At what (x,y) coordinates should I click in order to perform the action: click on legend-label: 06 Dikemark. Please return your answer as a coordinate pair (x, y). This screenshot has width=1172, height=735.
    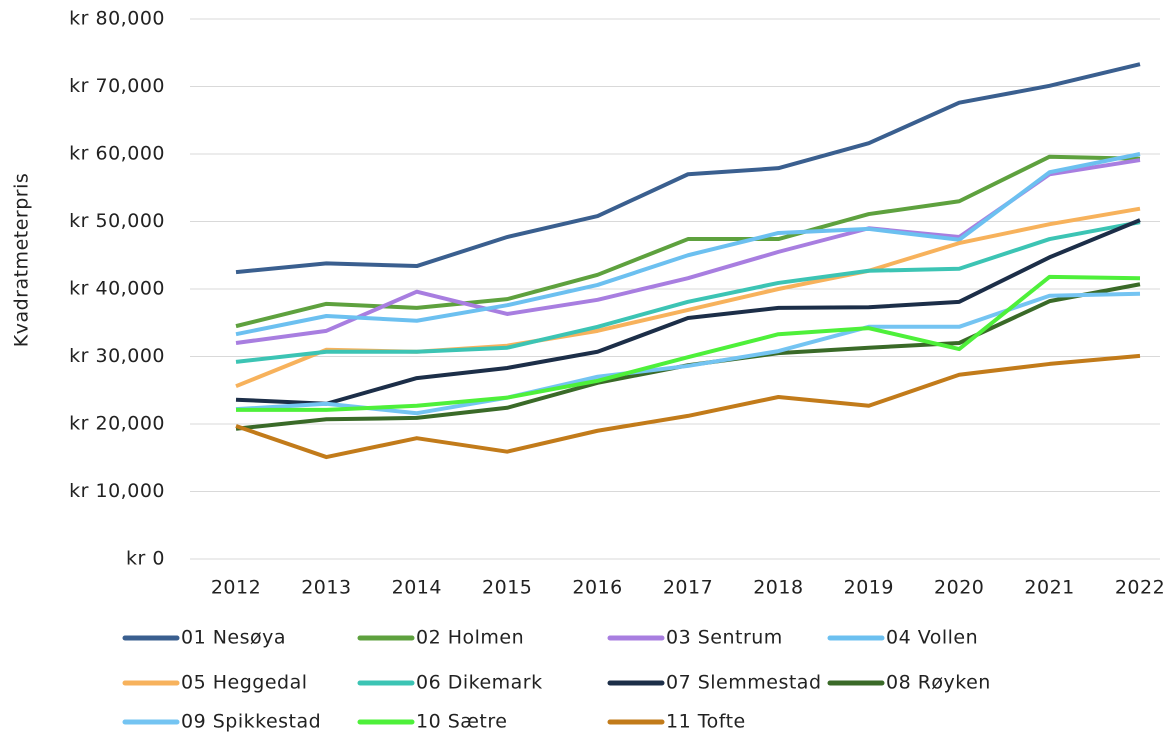
    Looking at the image, I should click on (479, 683).